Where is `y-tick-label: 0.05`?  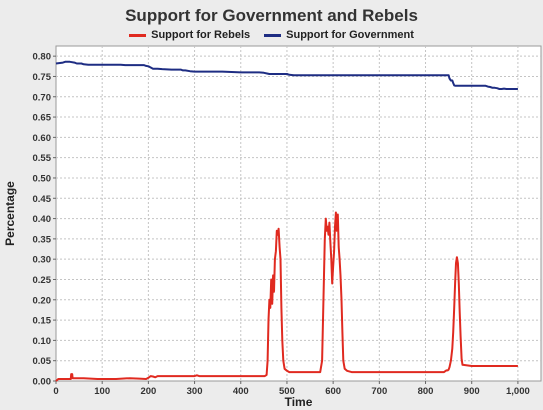 y-tick-label: 0.05 is located at coordinates (42, 361).